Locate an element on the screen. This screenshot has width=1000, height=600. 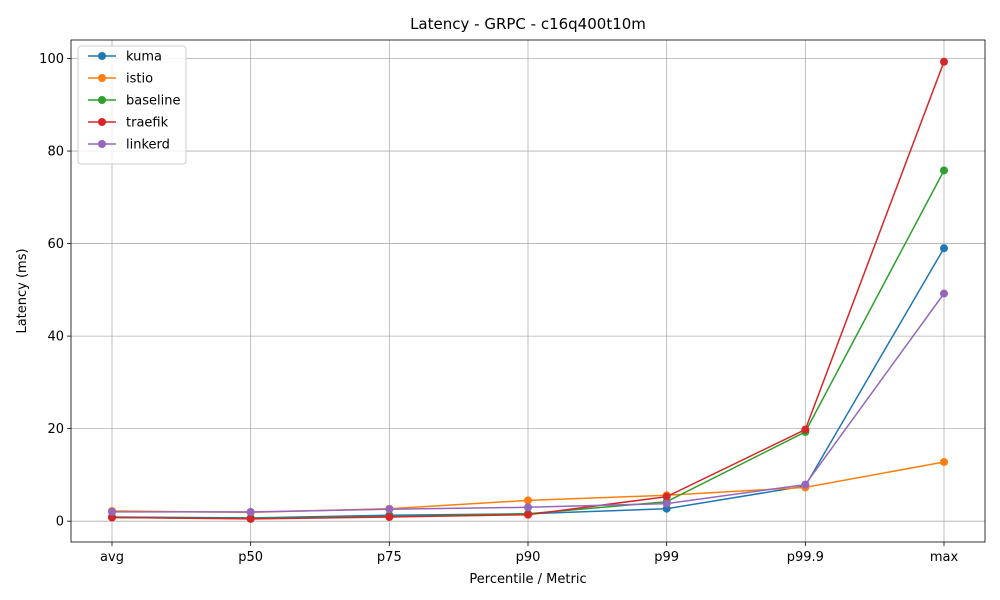
y-axis-ticks: 0 20 40 60 80 100 is located at coordinates (55, 291).